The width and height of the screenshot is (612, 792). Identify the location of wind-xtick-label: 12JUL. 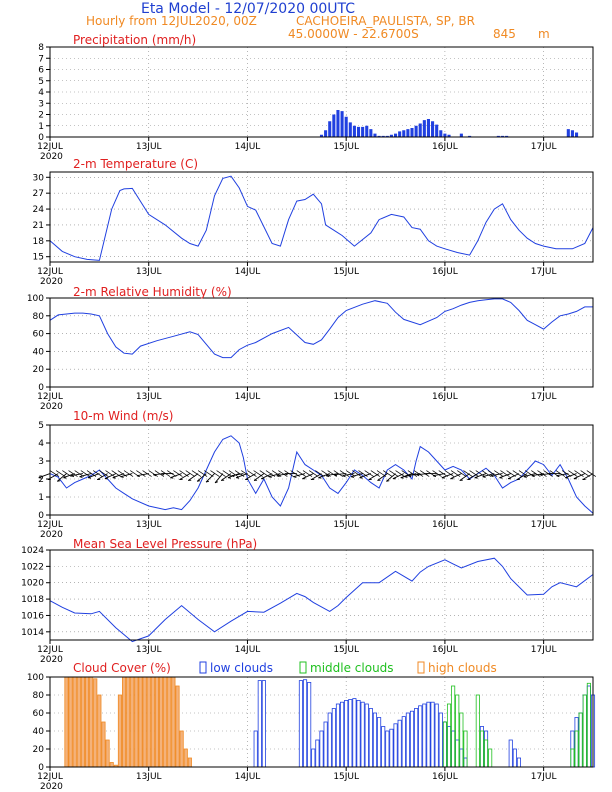
(50, 525).